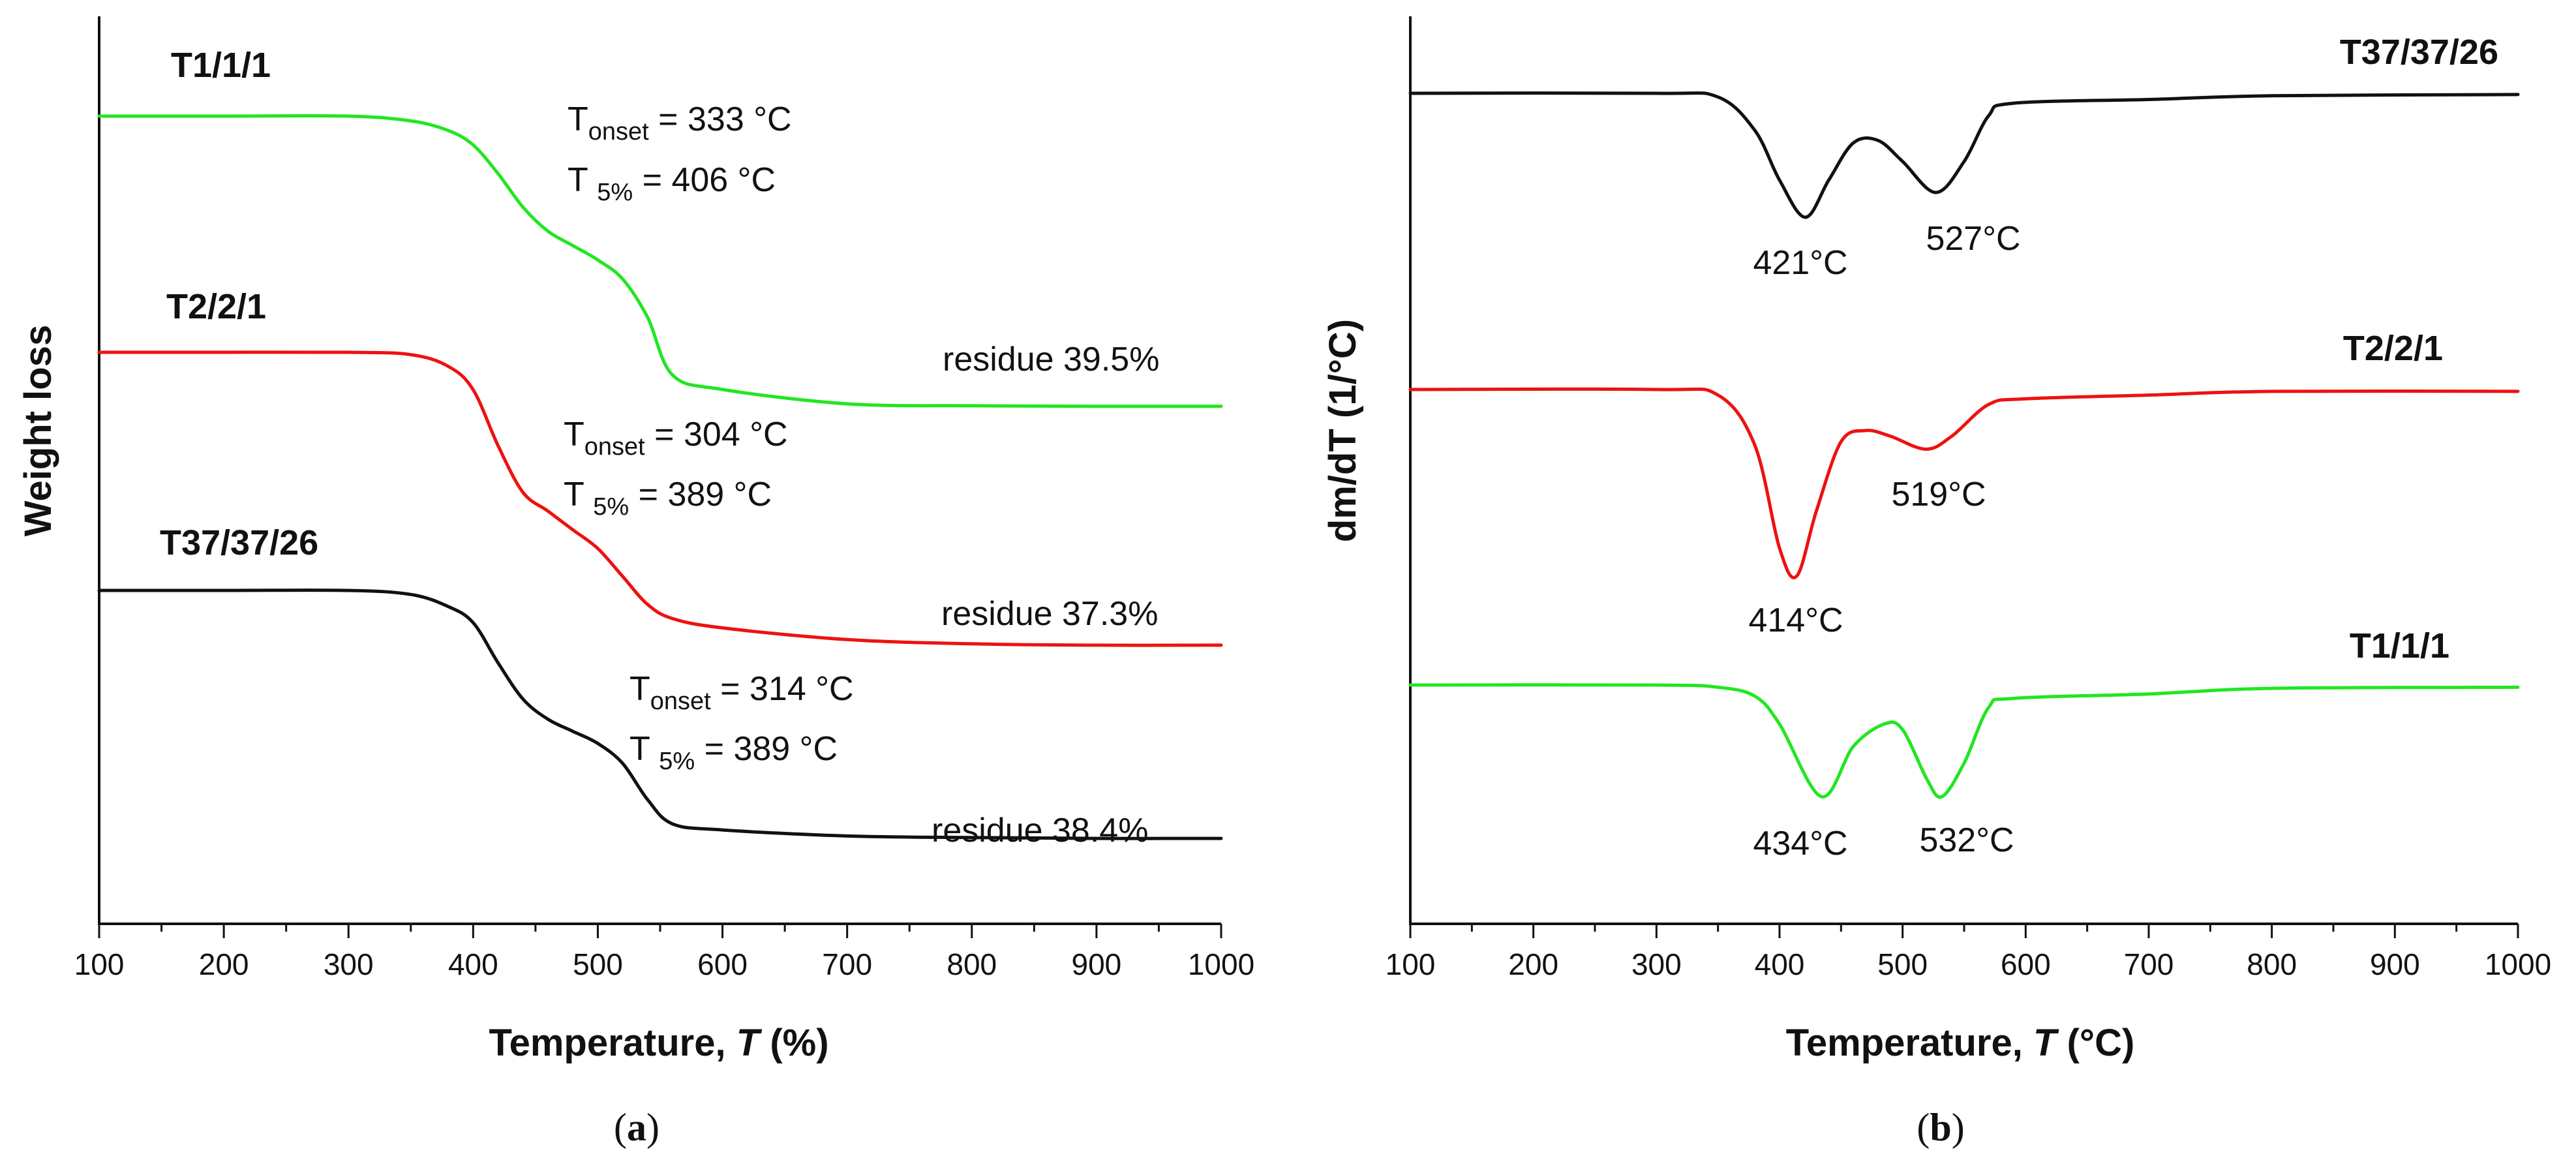 The width and height of the screenshot is (2576, 1175). I want to click on panel-a-t1-t5: T 5% = 406 °C, so click(672, 183).